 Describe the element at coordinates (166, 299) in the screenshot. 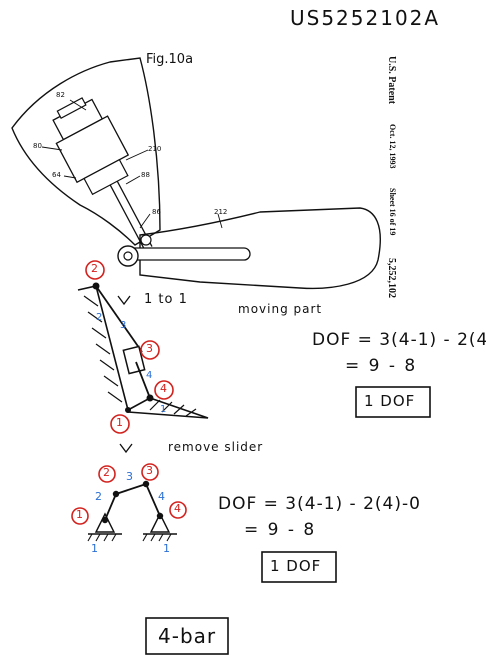

I see `one-to-one-note: 1 to 1` at that location.